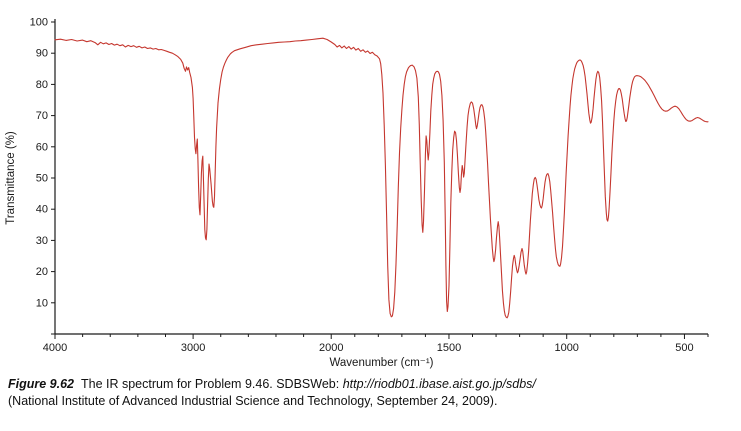  Describe the element at coordinates (381, 363) in the screenshot. I see `x-axis-label: Wavenumber (cm⁻¹)` at that location.